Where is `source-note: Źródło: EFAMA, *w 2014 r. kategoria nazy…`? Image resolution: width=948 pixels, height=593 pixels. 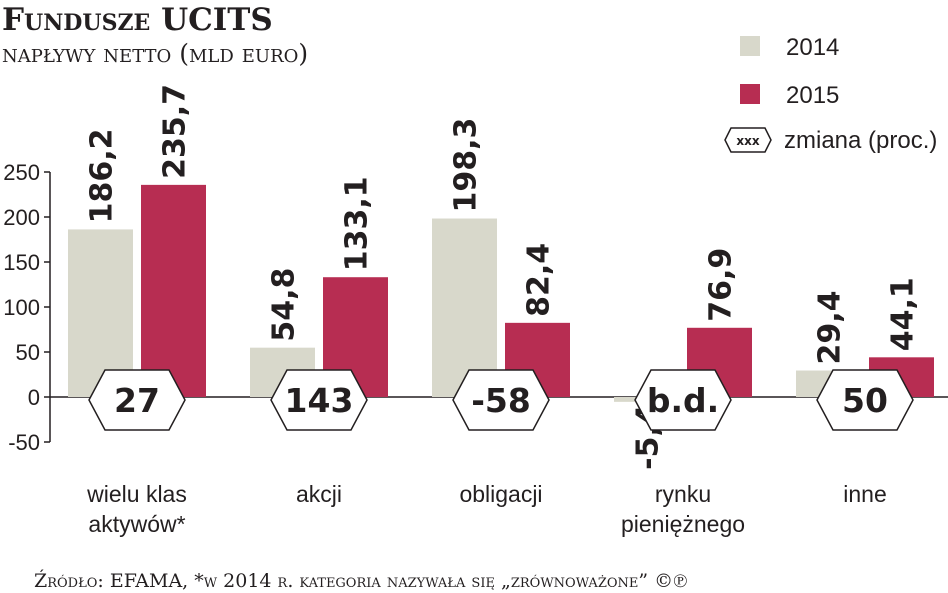
source-note: Źródło: EFAMA, *w 2014 r. kategoria nazy… is located at coordinates (361, 580).